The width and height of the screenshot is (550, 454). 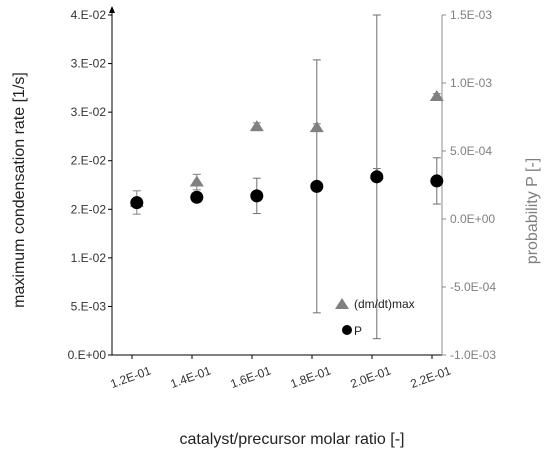 I want to click on y-left-tick-label: 4.E-02, so click(x=89, y=15).